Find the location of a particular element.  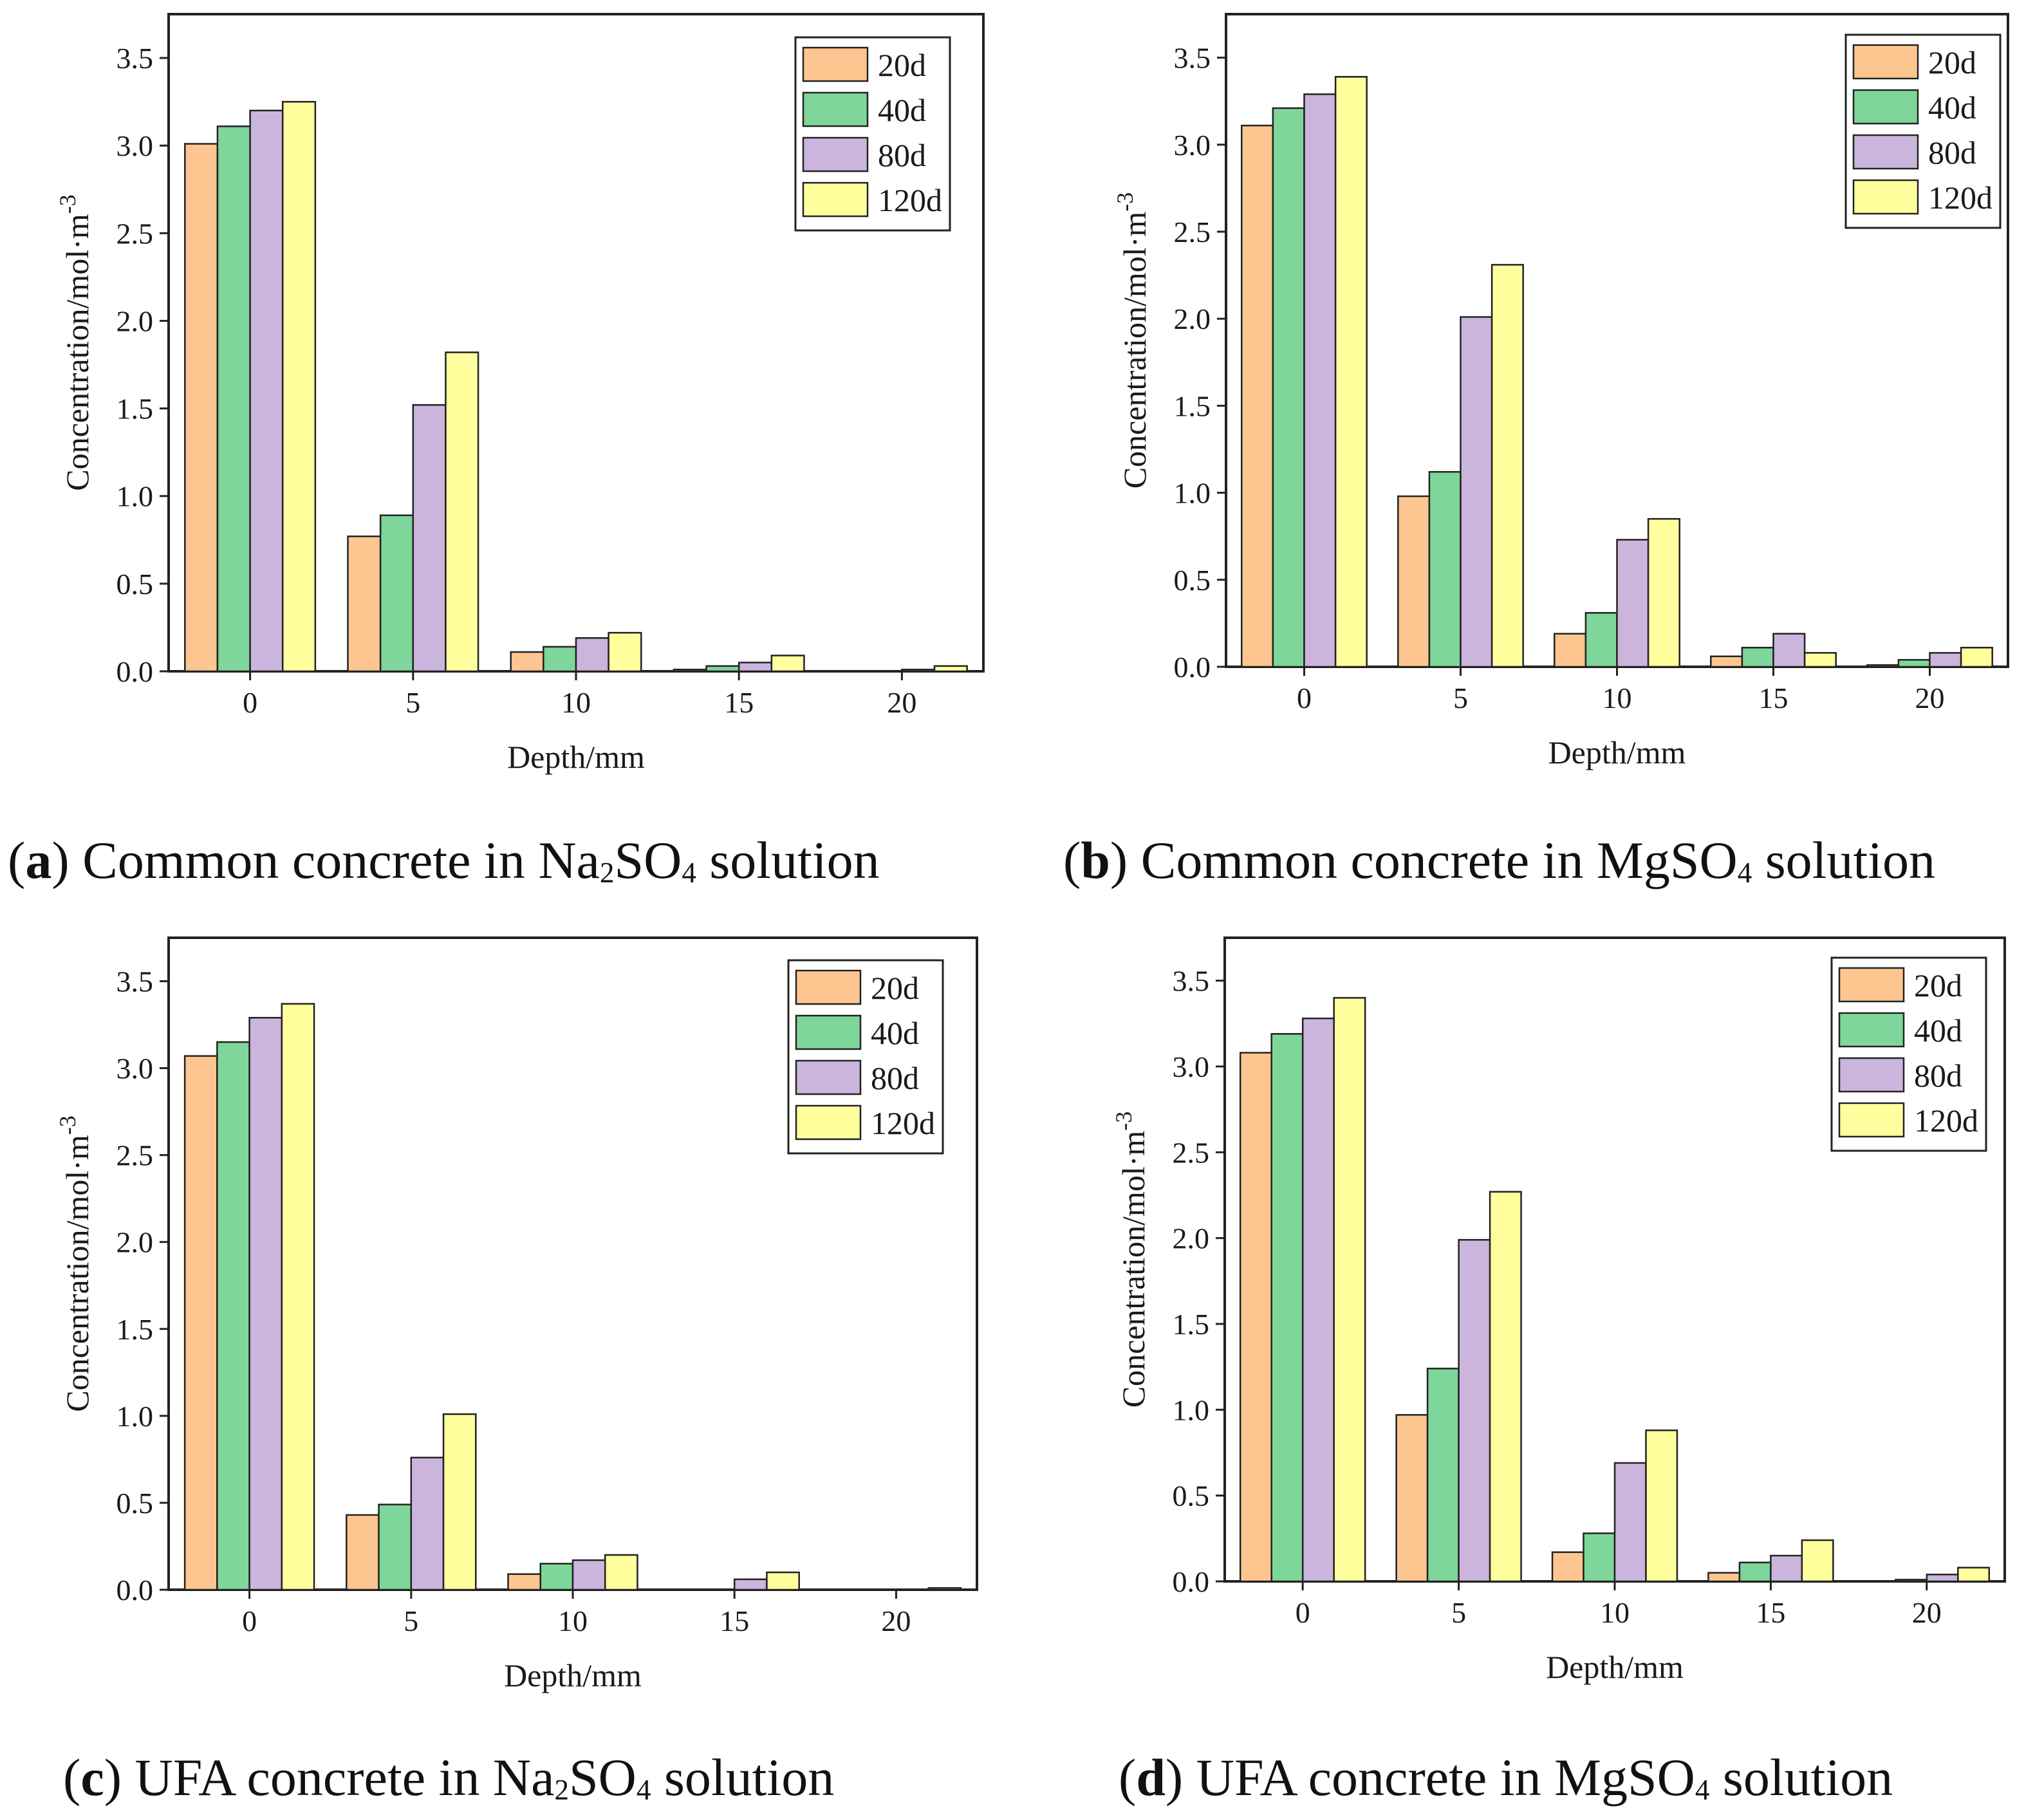

caption-b: (b) Common concrete in MgSO4 solution is located at coordinates (1499, 860).